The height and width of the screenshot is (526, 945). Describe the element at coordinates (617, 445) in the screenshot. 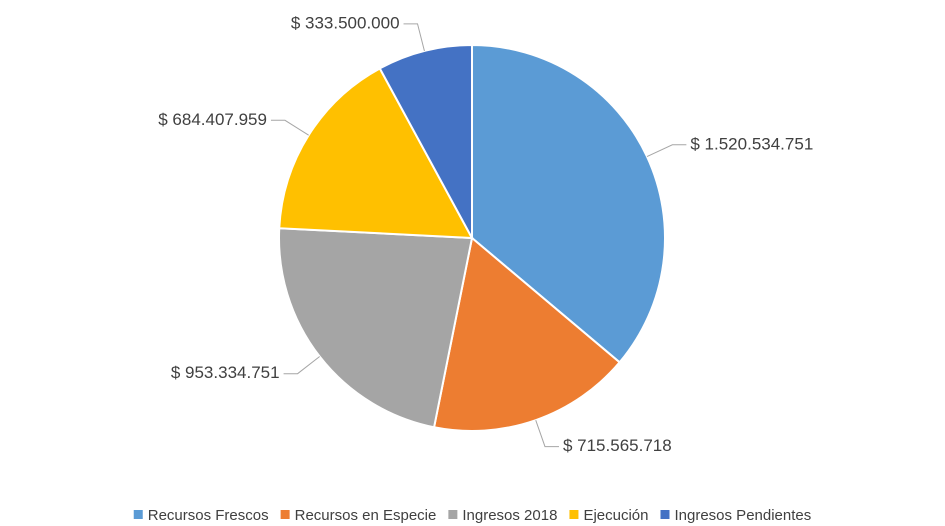

I see `data-label: $ 715.565.718` at that location.